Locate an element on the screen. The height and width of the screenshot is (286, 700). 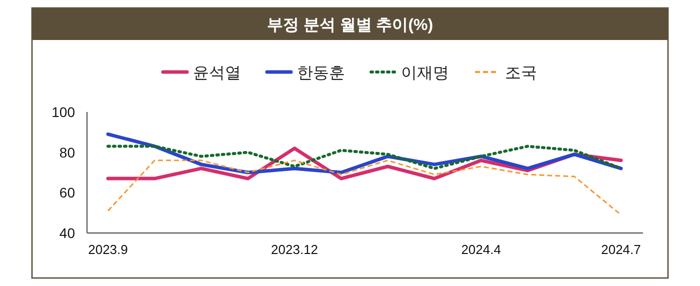
legend-label: 이재명 is located at coordinates (425, 73).